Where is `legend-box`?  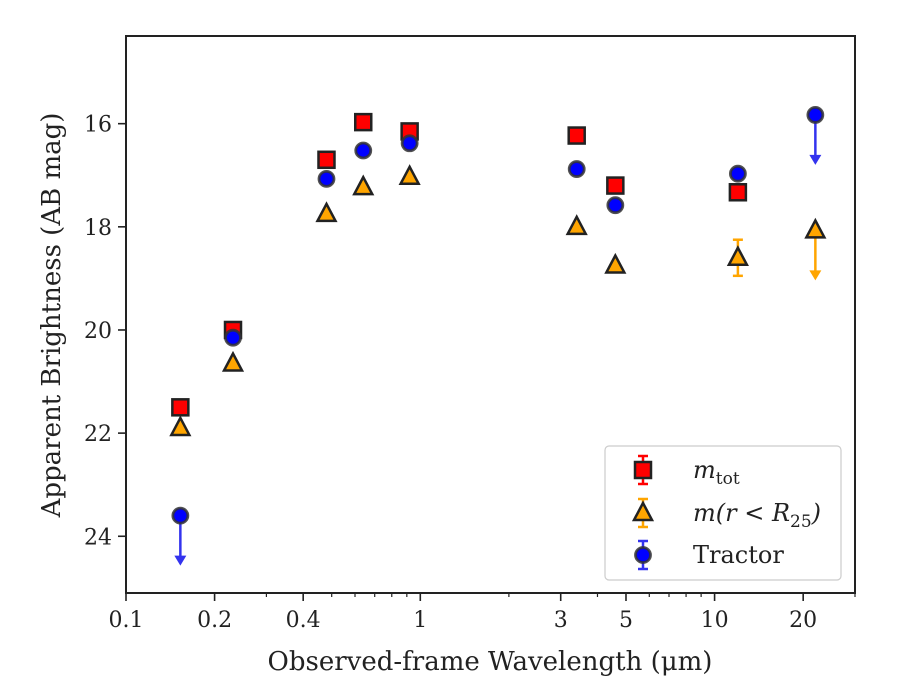 legend-box is located at coordinates (723, 513).